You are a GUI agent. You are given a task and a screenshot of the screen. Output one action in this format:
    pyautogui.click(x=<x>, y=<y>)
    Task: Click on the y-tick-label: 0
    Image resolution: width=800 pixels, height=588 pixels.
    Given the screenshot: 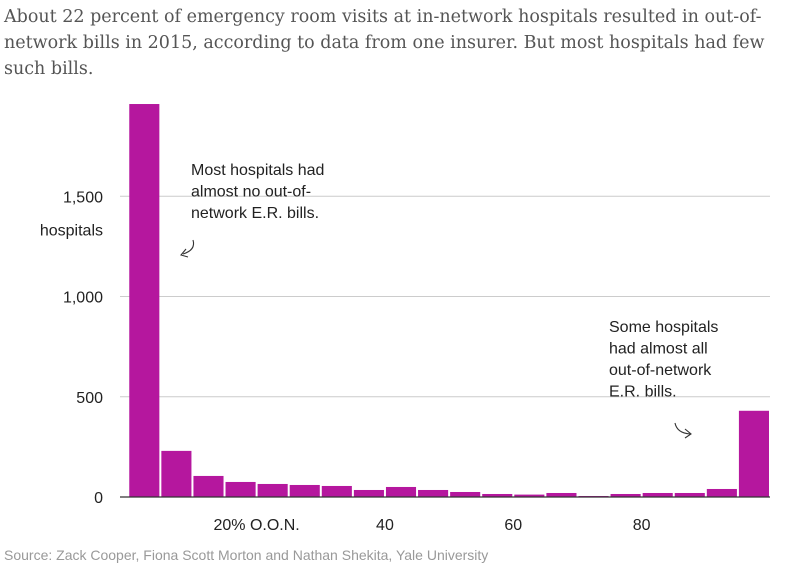 What is the action you would take?
    pyautogui.click(x=98, y=498)
    